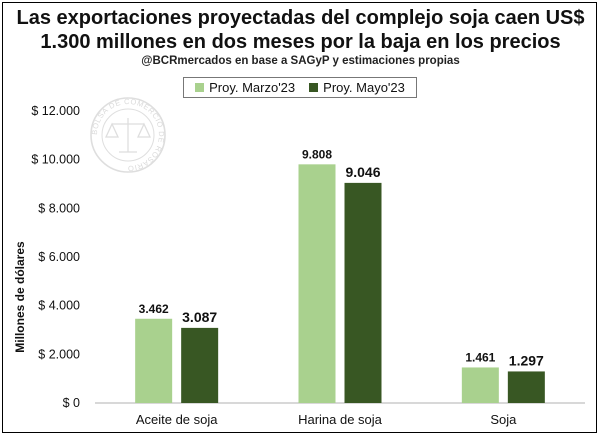  What do you see at coordinates (20, 297) in the screenshot?
I see `y-axis-label: Millones de dólares` at bounding box center [20, 297].